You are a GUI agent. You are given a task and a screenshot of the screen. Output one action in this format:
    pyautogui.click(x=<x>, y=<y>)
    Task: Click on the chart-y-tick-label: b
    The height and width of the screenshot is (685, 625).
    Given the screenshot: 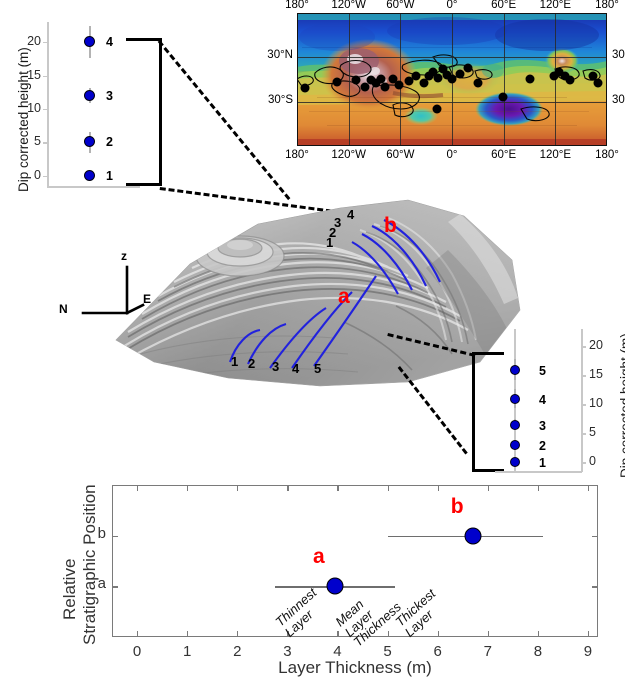 What is the action you would take?
    pyautogui.click(x=101, y=533)
    